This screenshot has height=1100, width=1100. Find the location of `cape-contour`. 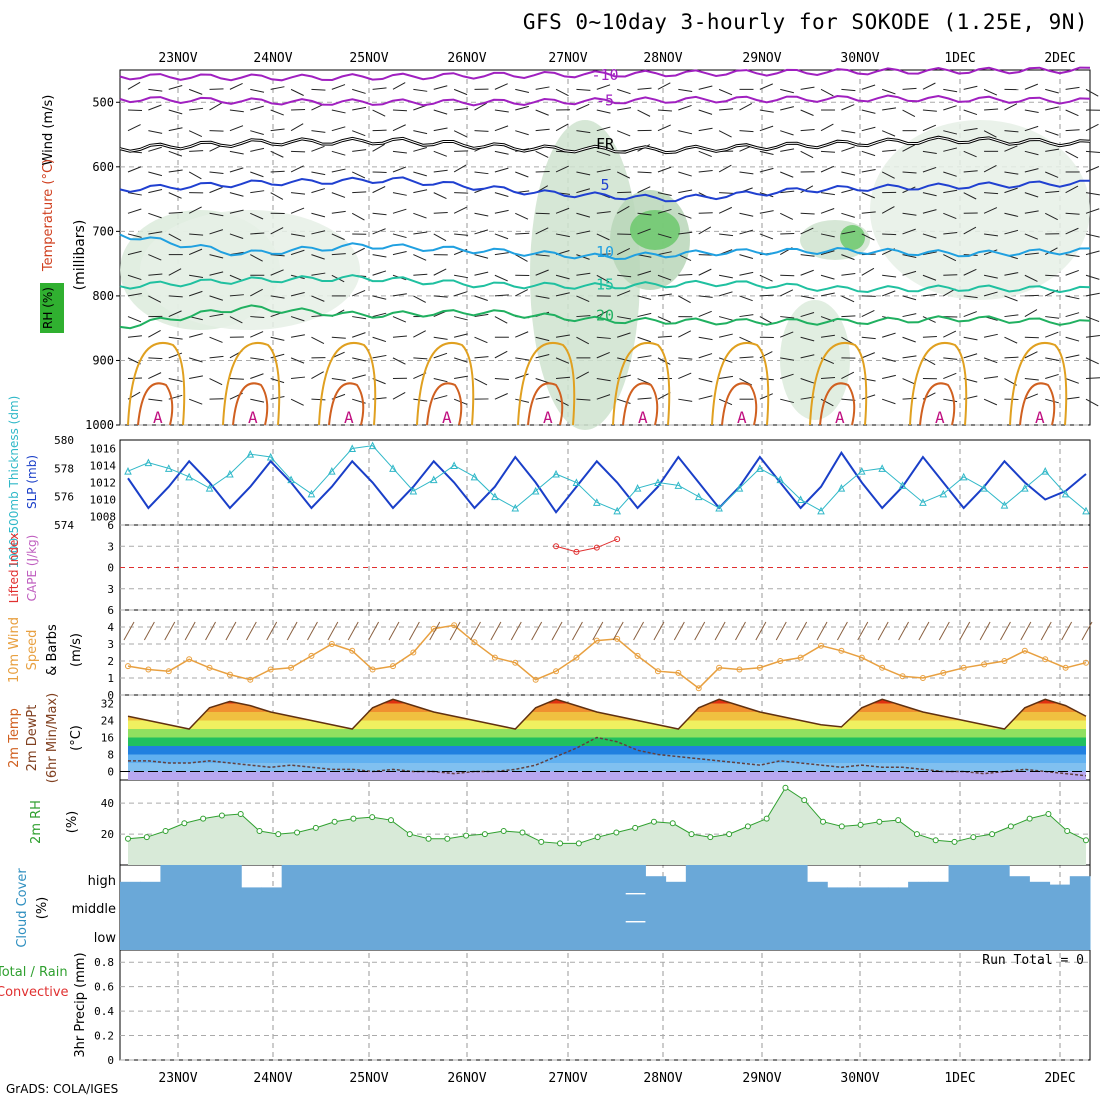

cape-contour is located at coordinates (838, 384).